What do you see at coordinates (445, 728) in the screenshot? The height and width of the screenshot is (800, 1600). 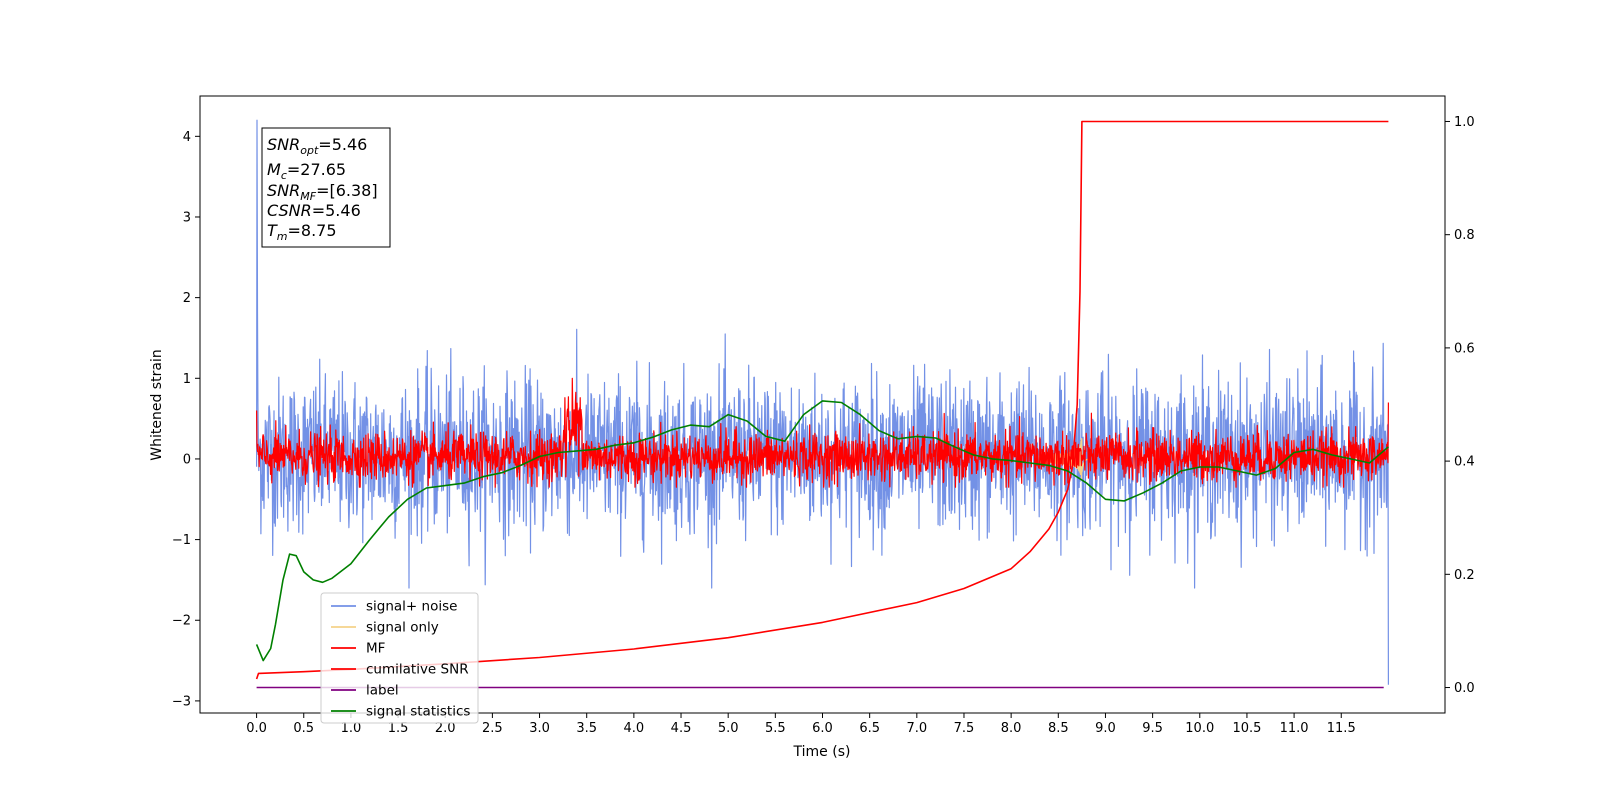 I see `x-tick-label: 2.0` at bounding box center [445, 728].